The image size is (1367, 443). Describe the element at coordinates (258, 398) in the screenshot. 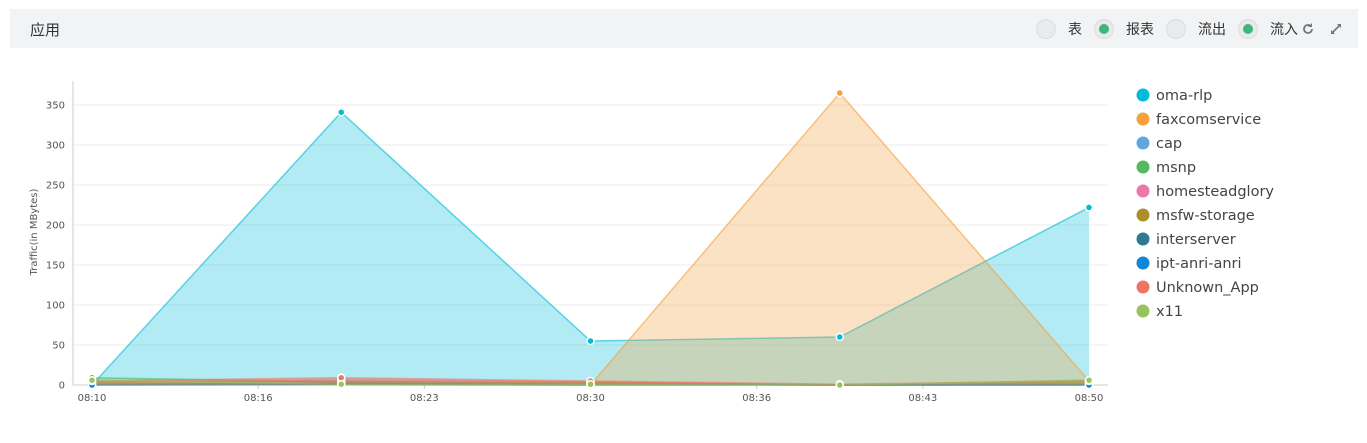

I see `x-tick-label: 08:16` at that location.